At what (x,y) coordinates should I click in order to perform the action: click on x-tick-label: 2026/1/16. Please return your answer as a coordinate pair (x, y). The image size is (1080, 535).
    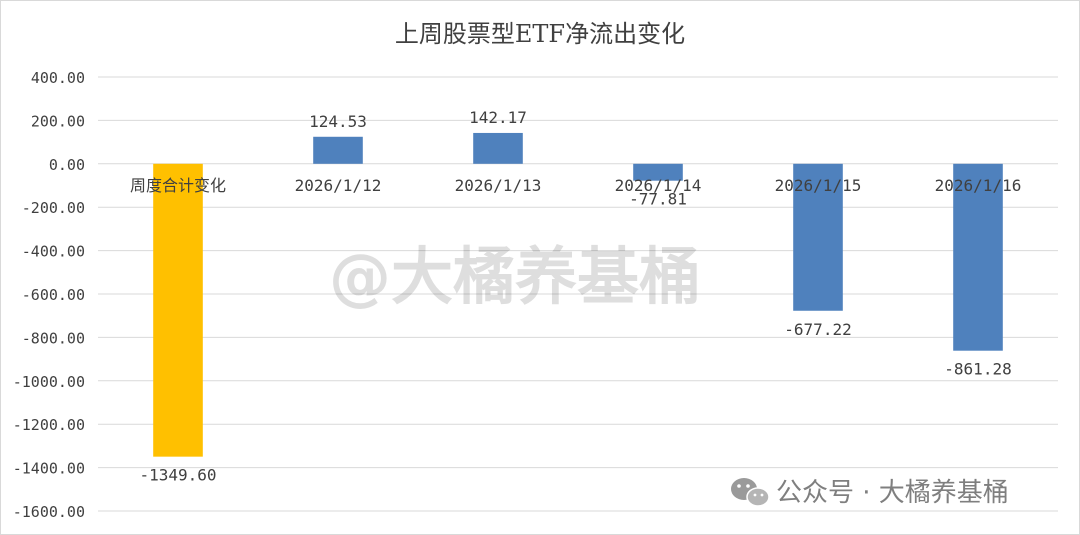
    Looking at the image, I should click on (978, 185).